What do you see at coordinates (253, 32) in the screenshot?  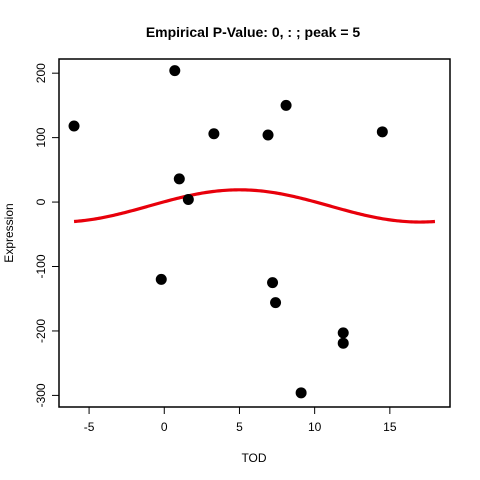 I see `chart-title: Empirical P-Value: 0, : ; peak = 5` at bounding box center [253, 32].